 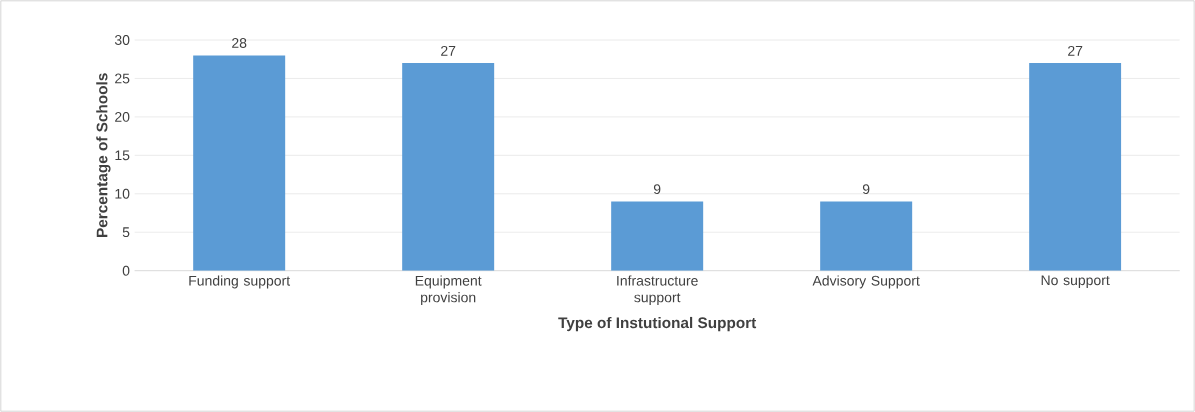 I want to click on x-tick-label: Equipment provision, so click(x=448, y=290).